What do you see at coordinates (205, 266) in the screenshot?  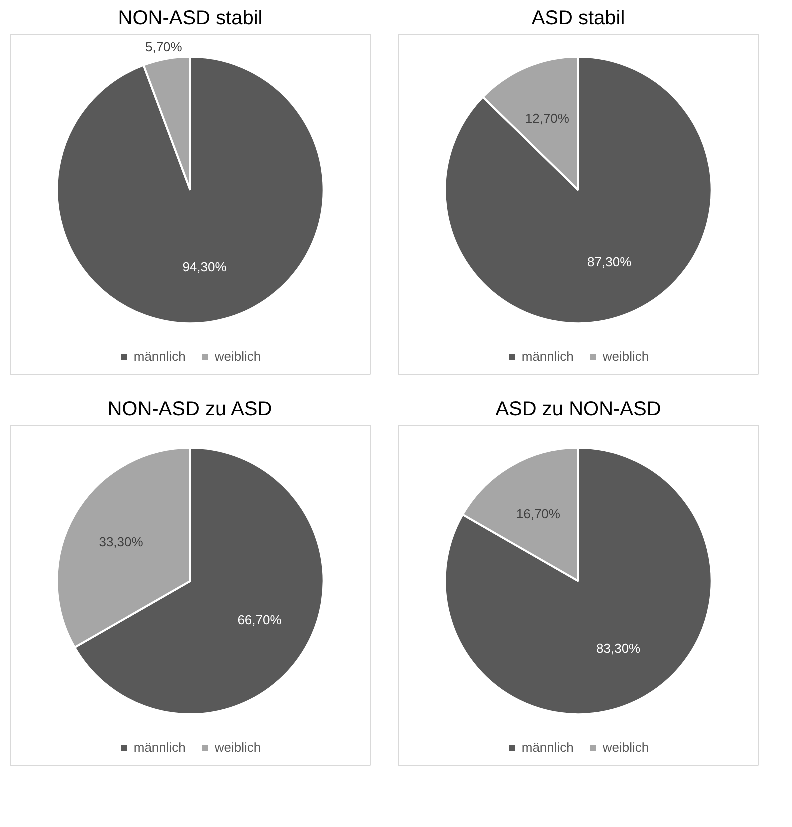 I see `data-label: 94,30%` at bounding box center [205, 266].